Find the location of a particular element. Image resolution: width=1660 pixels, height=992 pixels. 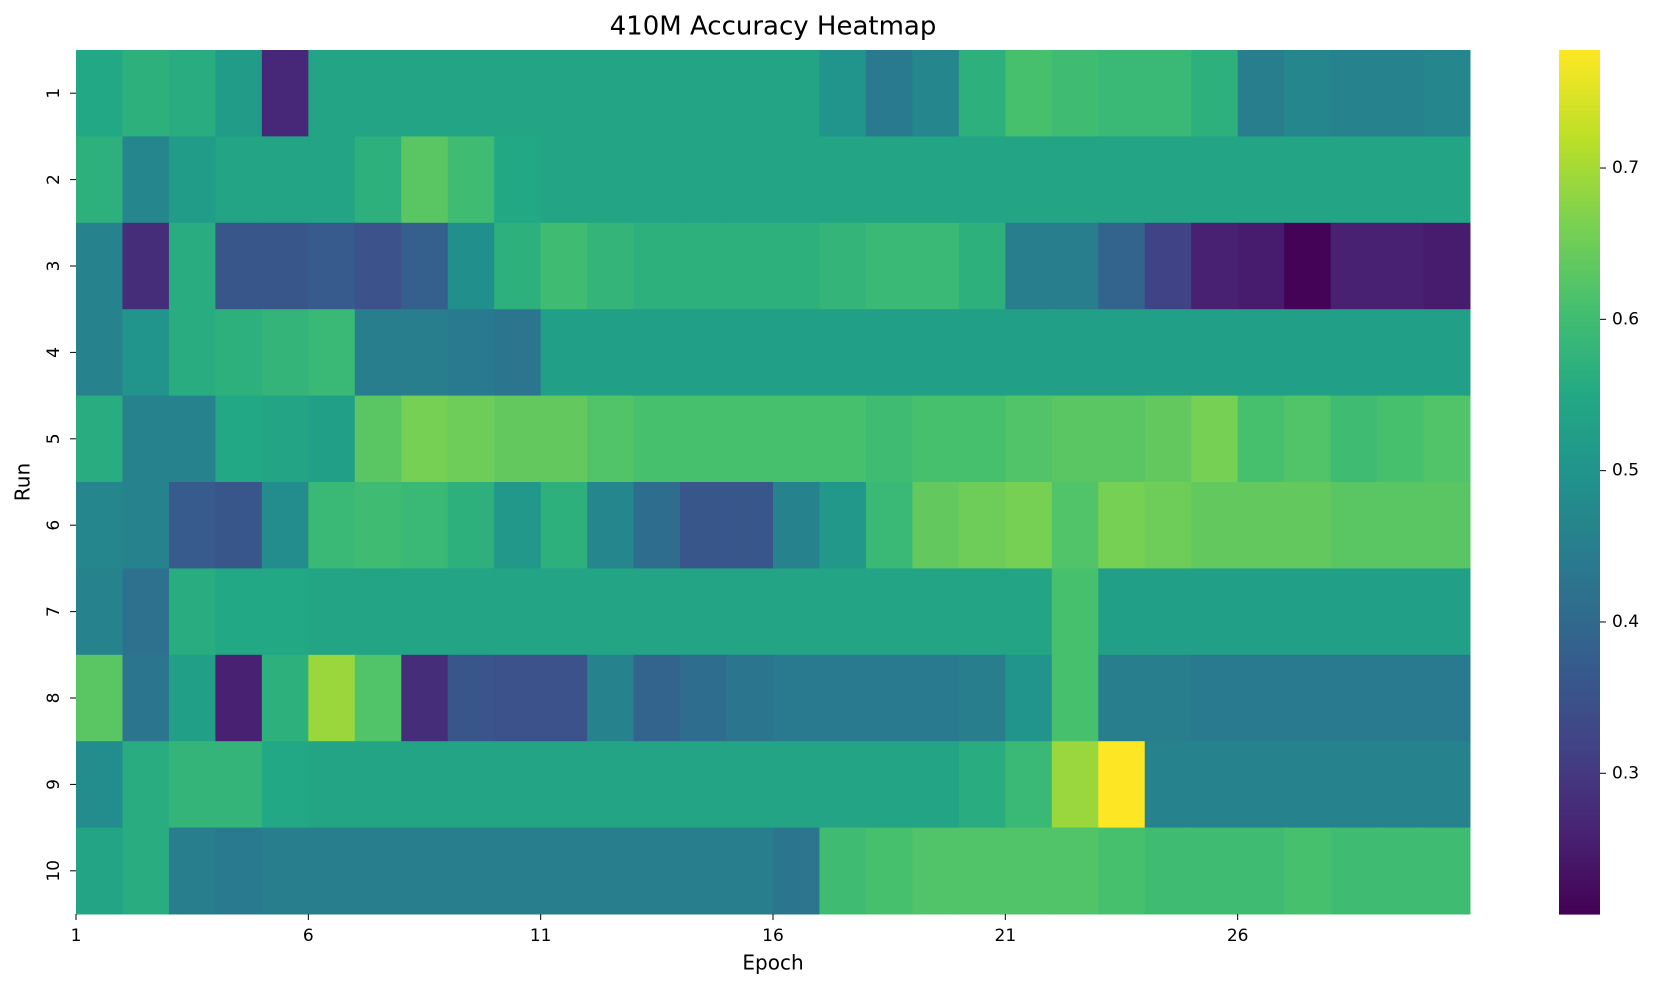

y-tick-label: 2 is located at coordinates (54, 179).